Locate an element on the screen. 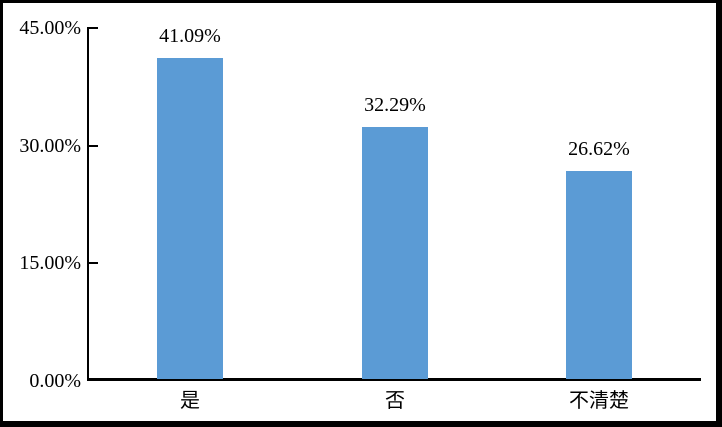 The height and width of the screenshot is (427, 722). y-axis-tick-label: 0.00% is located at coordinates (55, 381).